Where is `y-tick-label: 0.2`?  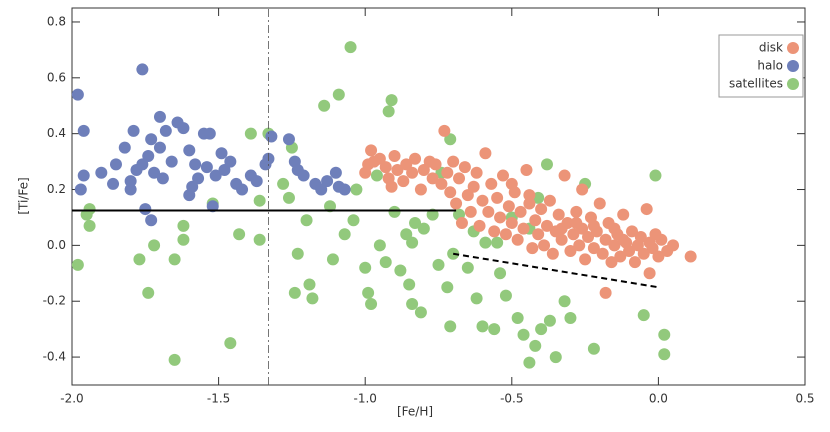 y-tick-label: 0.2 is located at coordinates (56, 189).